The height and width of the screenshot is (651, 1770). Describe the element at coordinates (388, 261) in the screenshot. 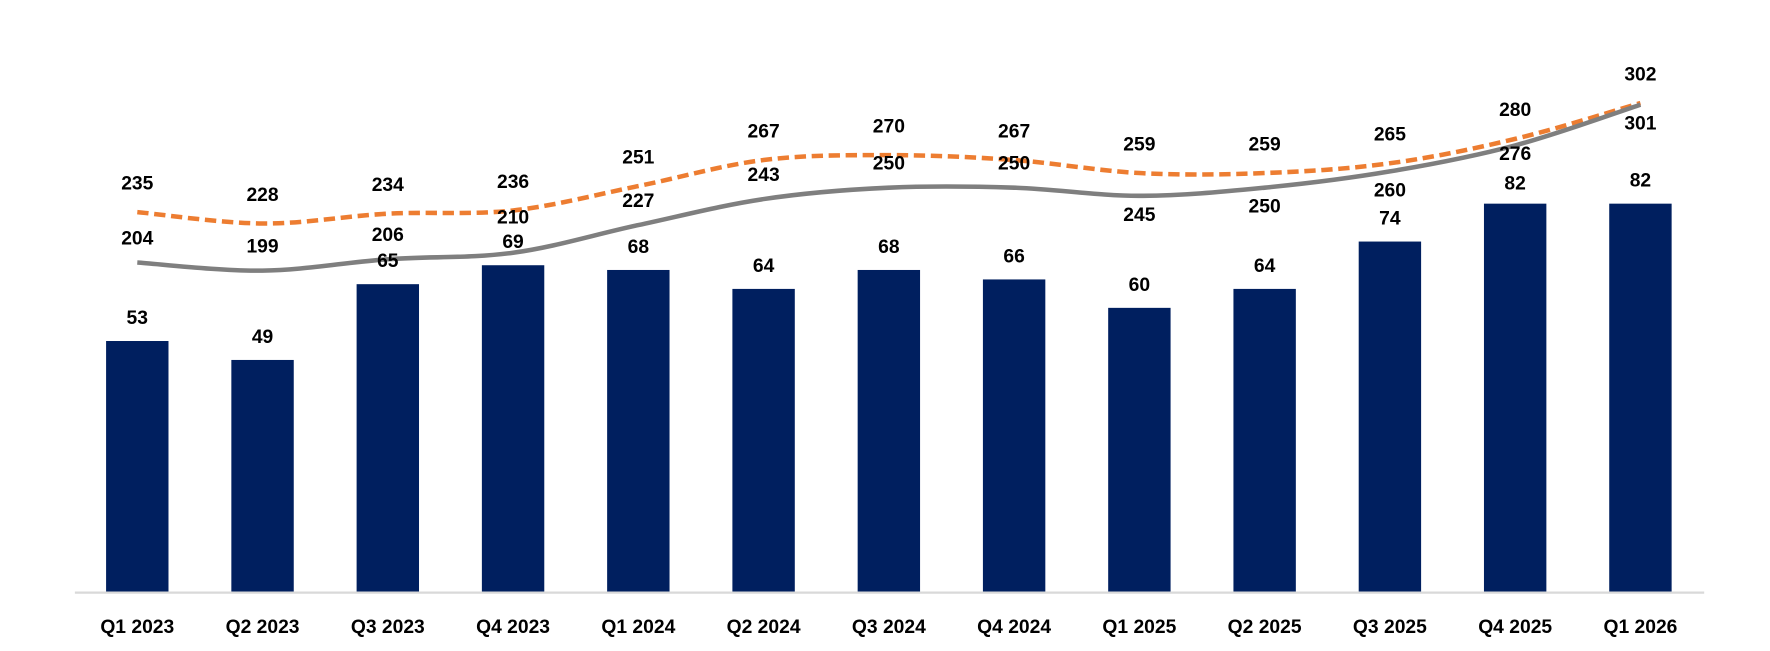

I see `bar-value-label: 65` at that location.